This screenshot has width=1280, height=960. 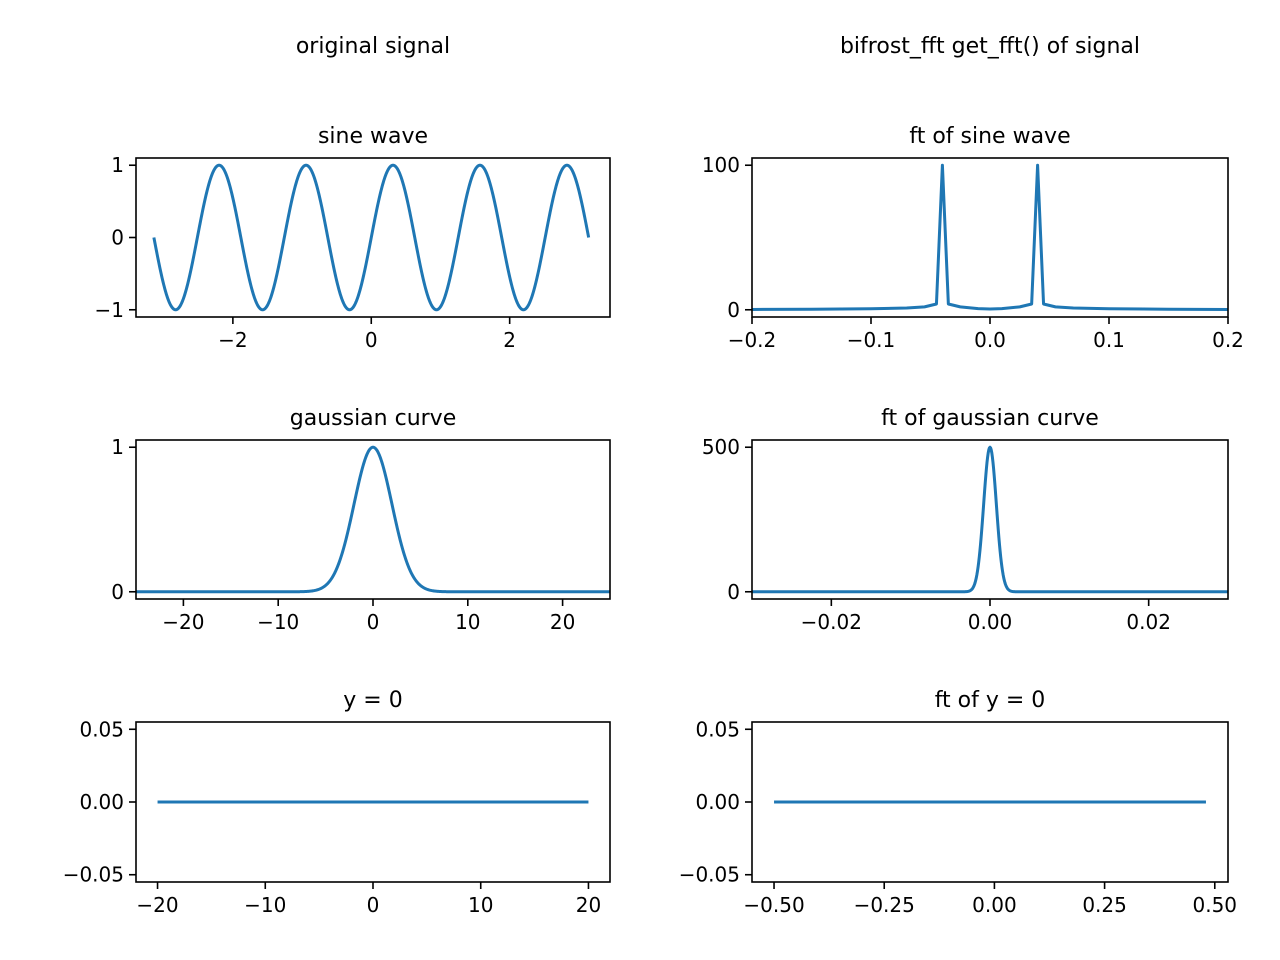 I want to click on y-tick-label: 100, so click(x=721, y=165).